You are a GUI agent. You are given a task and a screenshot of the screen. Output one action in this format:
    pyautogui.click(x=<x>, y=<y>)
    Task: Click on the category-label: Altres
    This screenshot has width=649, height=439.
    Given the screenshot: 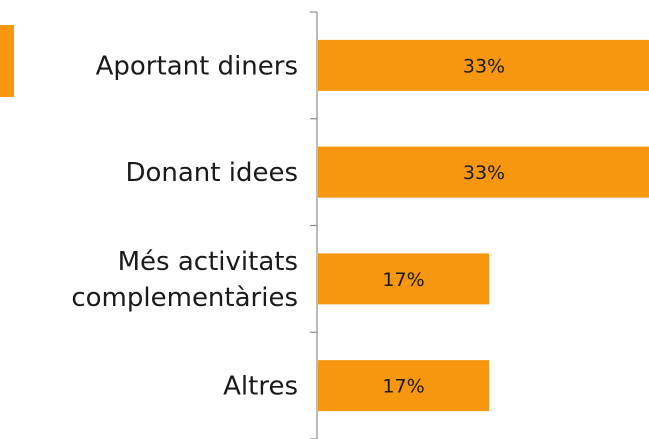 What is the action you would take?
    pyautogui.click(x=260, y=387)
    